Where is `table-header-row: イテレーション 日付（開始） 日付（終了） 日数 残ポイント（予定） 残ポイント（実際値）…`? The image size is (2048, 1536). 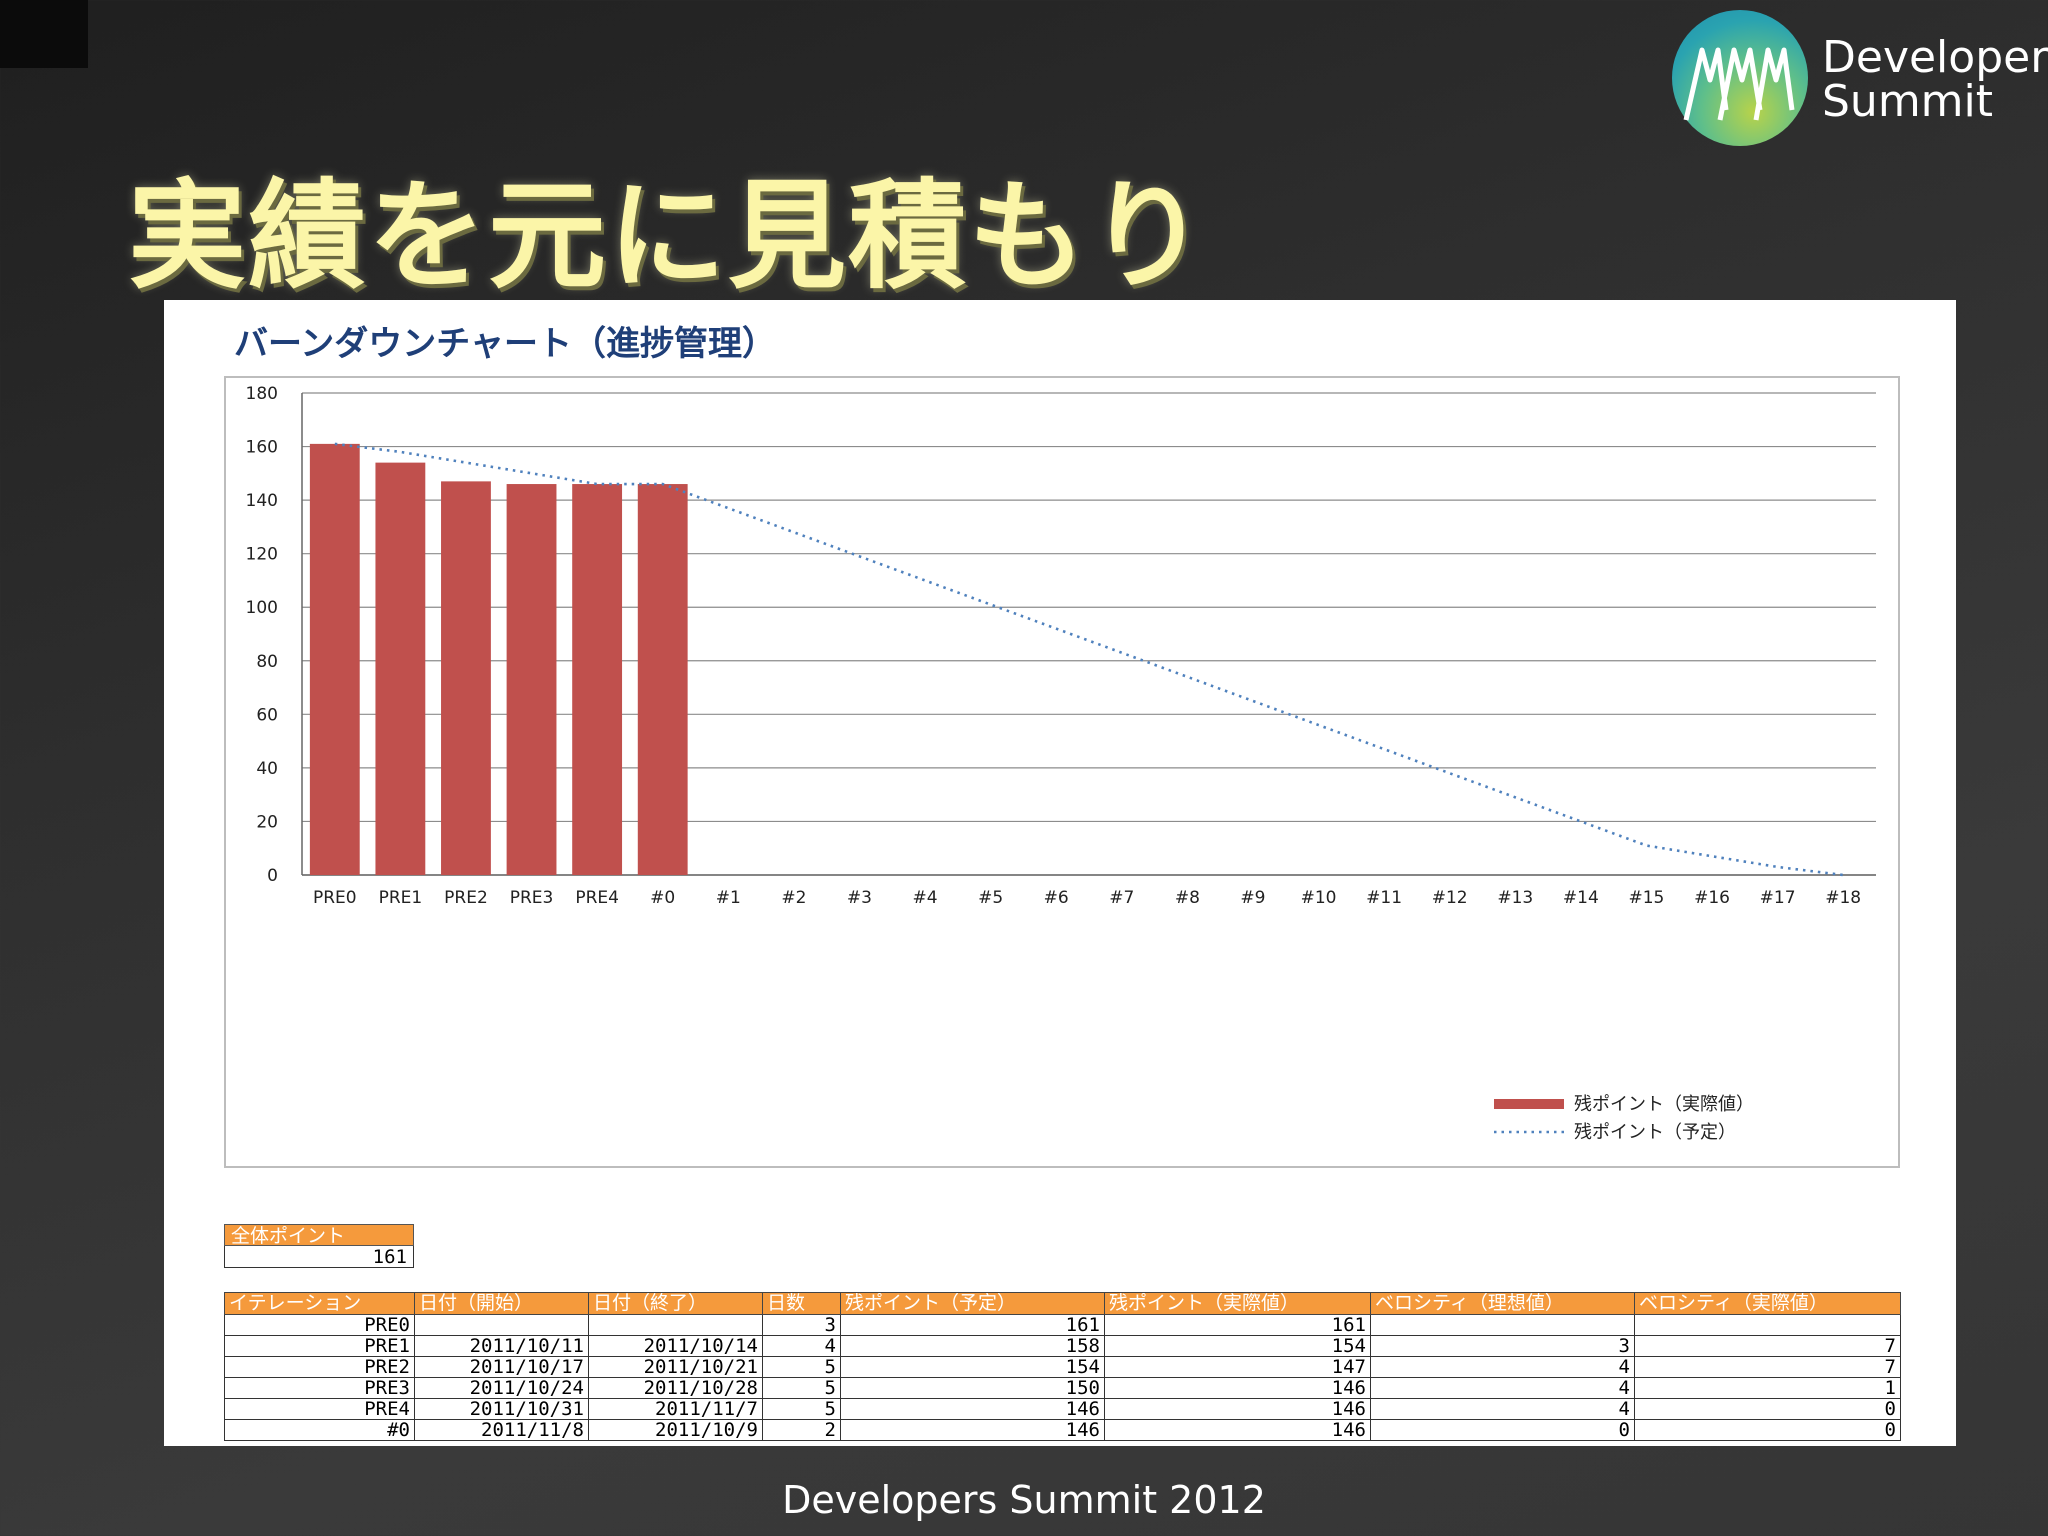 table-header-row: イテレーション 日付（開始） 日付（終了） 日数 残ポイント（予定） 残ポイント（実際値）… is located at coordinates (1062, 1303).